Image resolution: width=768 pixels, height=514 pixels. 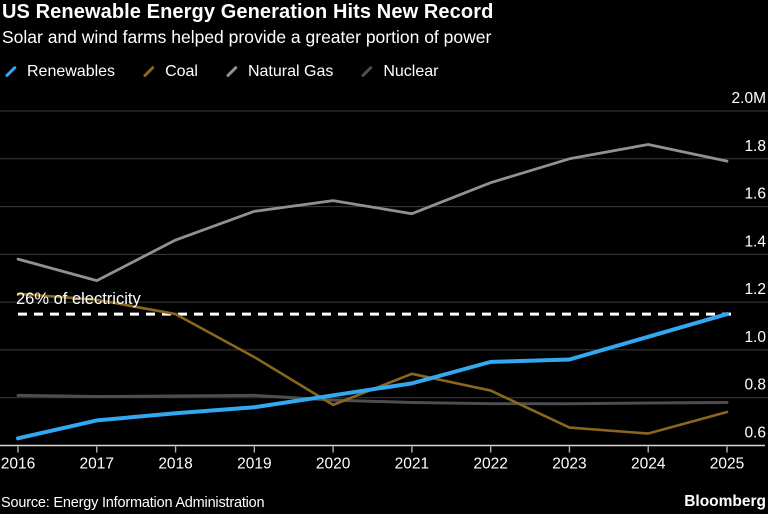 What do you see at coordinates (725, 501) in the screenshot?
I see `bloomberg-logo: Bloomberg` at bounding box center [725, 501].